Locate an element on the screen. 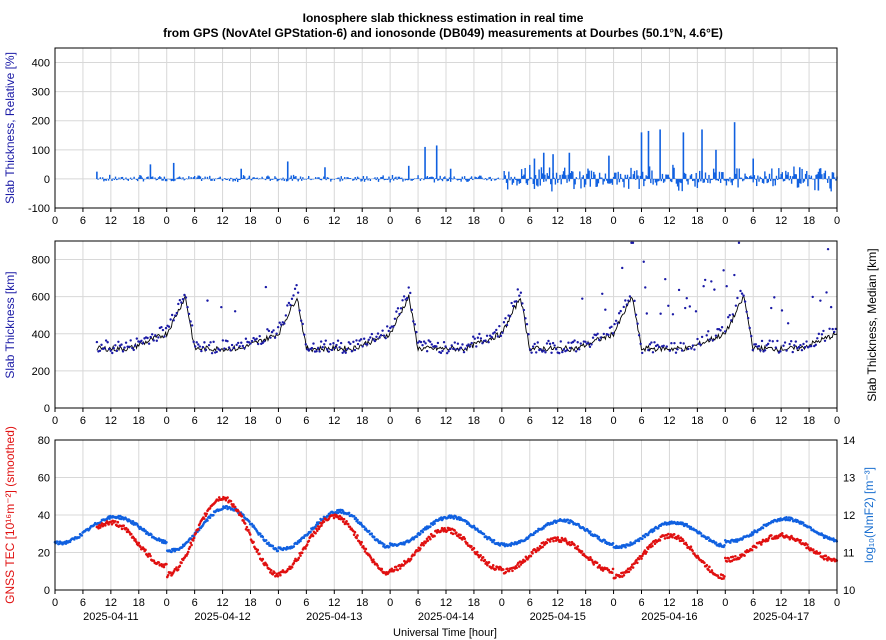 This screenshot has height=640, width=886. y-tick-label: 300 is located at coordinates (41, 93).